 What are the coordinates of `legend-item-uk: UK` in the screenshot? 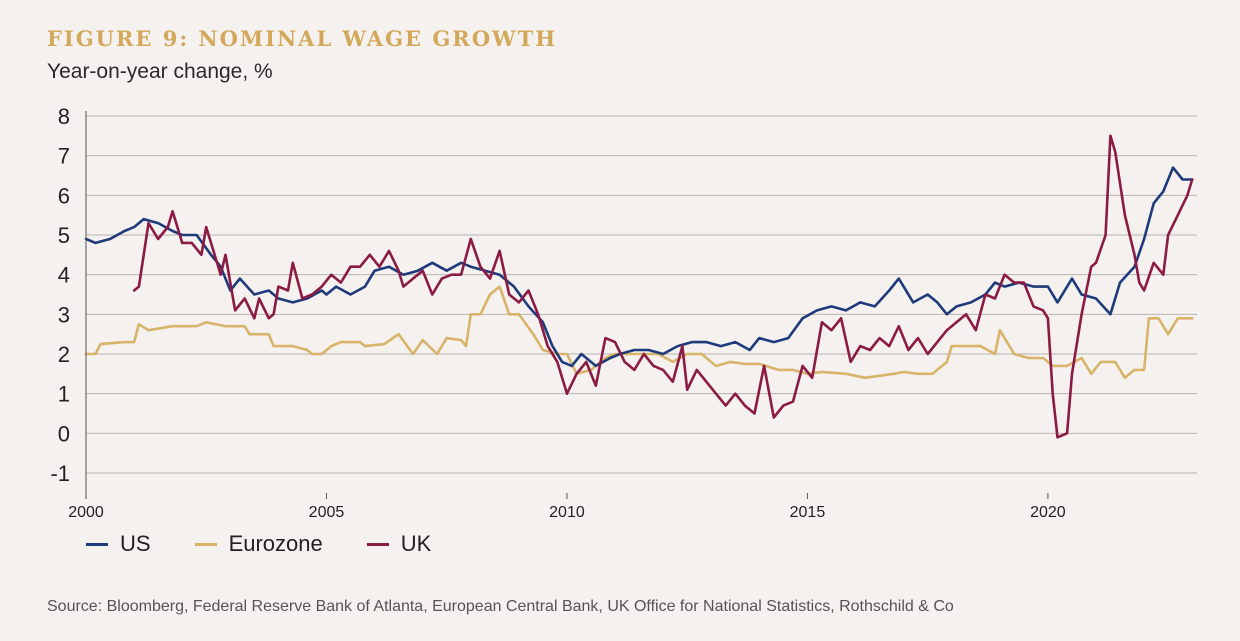 It's located at (399, 544).